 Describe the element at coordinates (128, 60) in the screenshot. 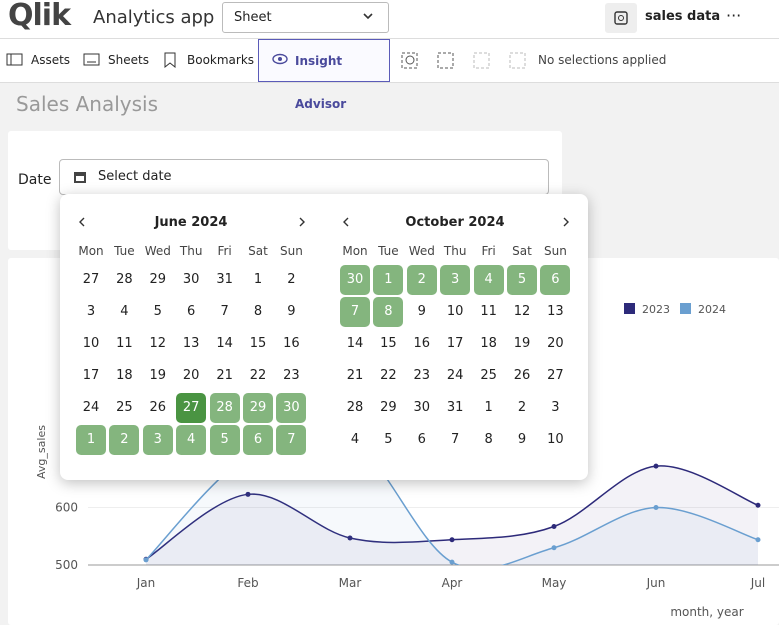

I see `sheets-button: Sheets` at that location.